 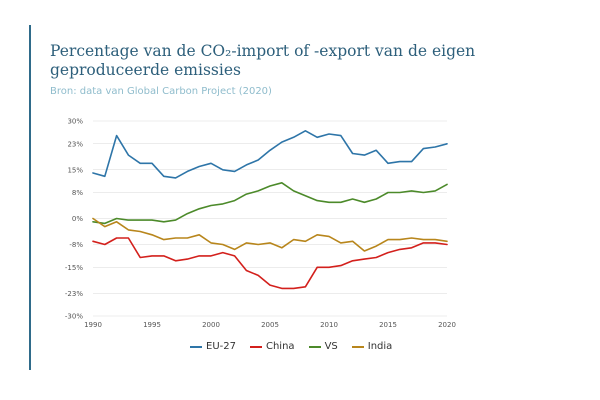 What do you see at coordinates (77, 219) in the screenshot?
I see `y-tick-label: 0%` at bounding box center [77, 219].